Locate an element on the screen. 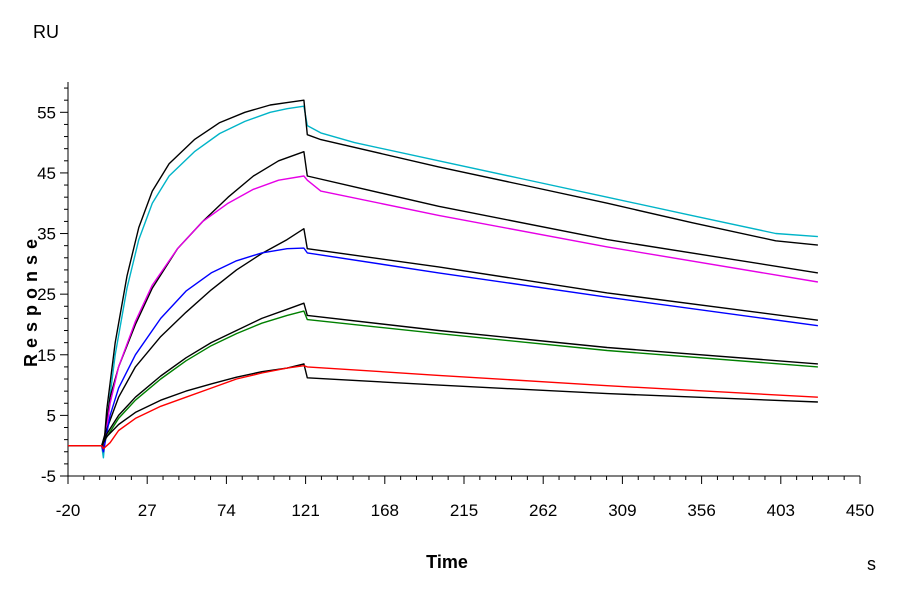  y-tick-label: 25 is located at coordinates (46, 294).